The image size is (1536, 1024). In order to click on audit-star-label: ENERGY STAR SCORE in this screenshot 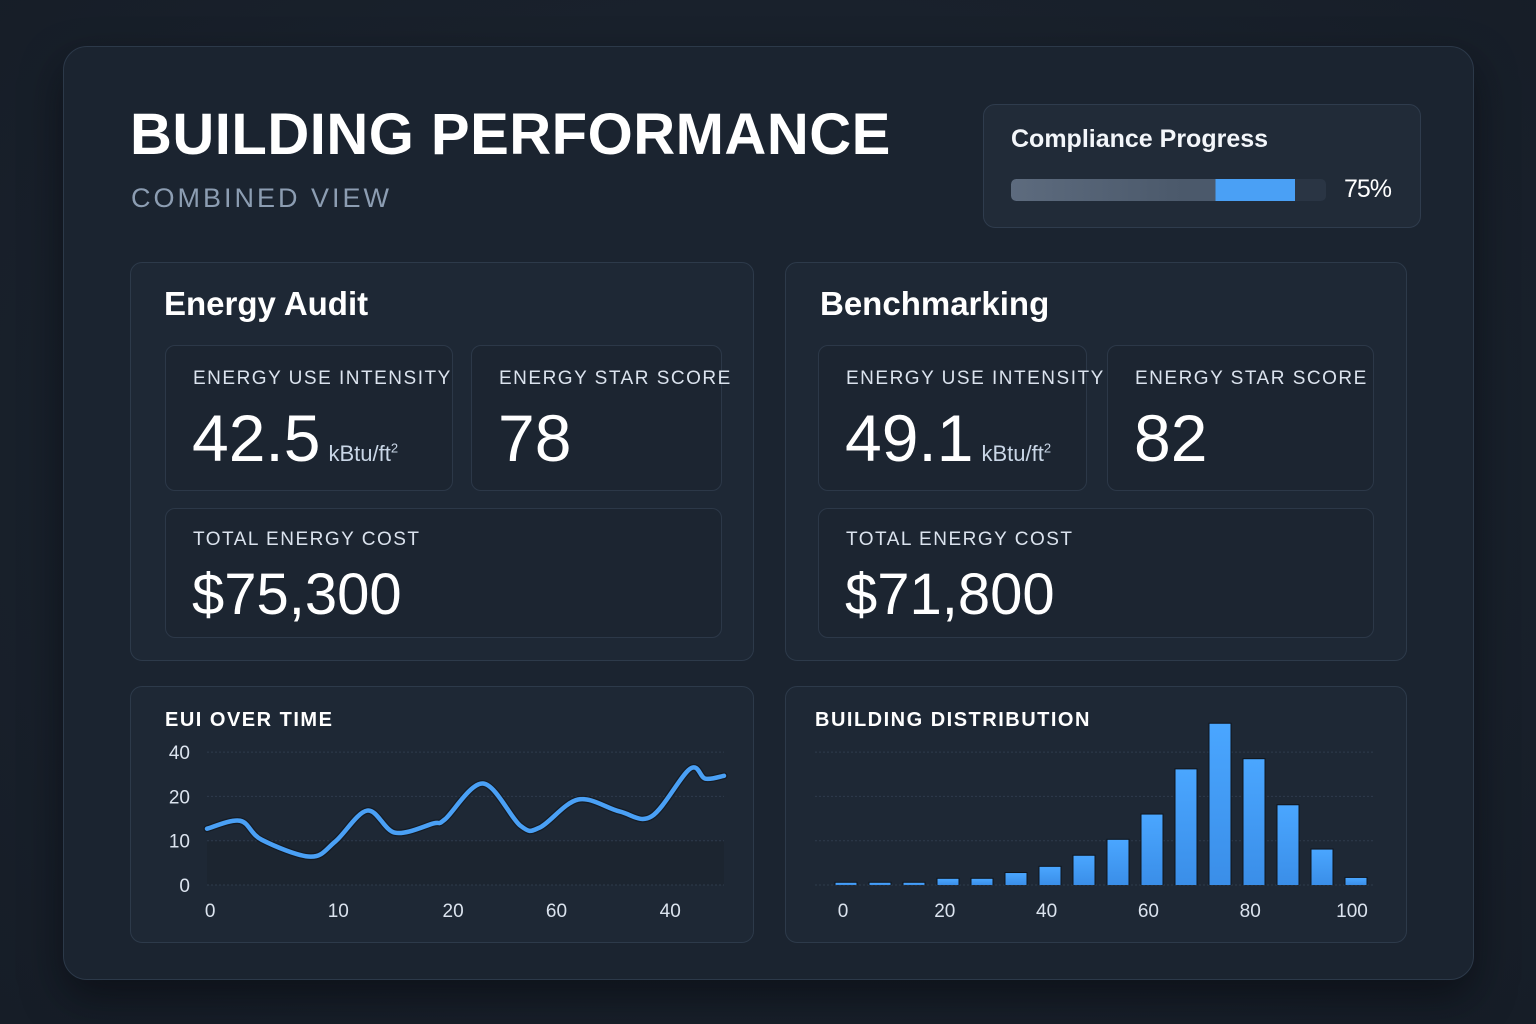, I will do `click(615, 378)`.